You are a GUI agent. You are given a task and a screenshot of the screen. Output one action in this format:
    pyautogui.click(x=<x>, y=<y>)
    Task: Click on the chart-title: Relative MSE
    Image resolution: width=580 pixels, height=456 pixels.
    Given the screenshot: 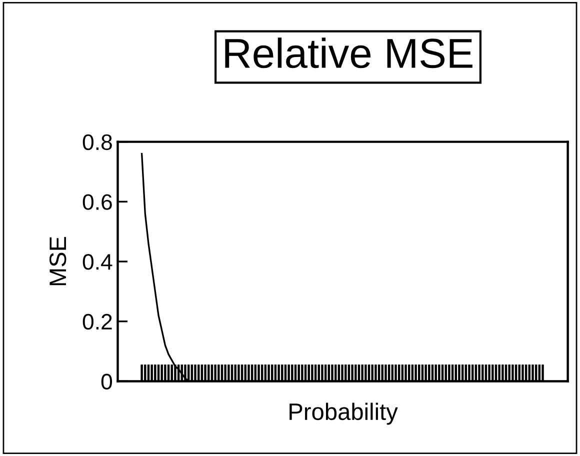 What is the action you would take?
    pyautogui.click(x=348, y=53)
    